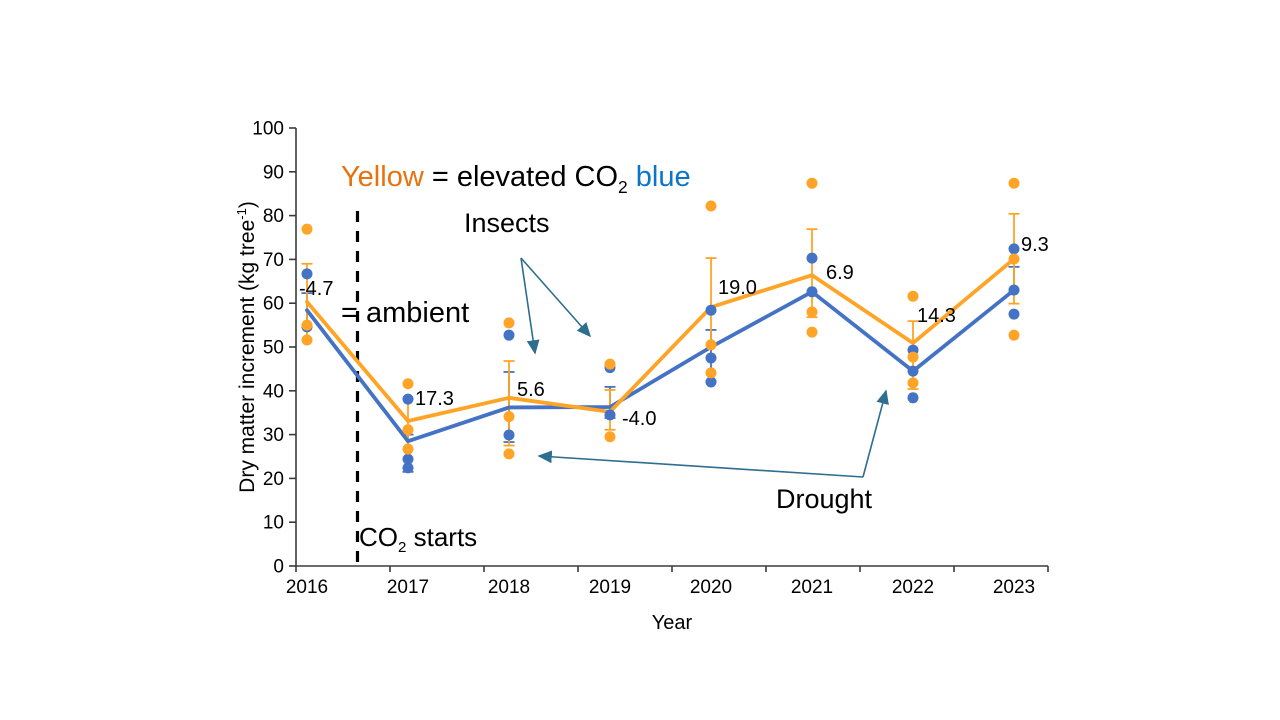 The height and width of the screenshot is (720, 1280). What do you see at coordinates (273, 479) in the screenshot?
I see `y-tick-label: 20` at bounding box center [273, 479].